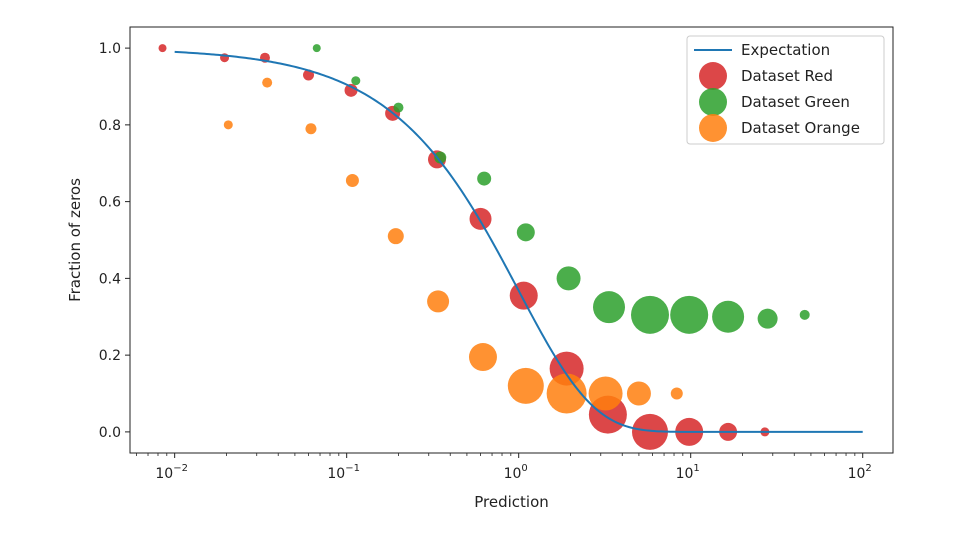 This screenshot has height=540, width=960. I want to click on legend-dataset-green-label: Dataset Green, so click(795, 102).